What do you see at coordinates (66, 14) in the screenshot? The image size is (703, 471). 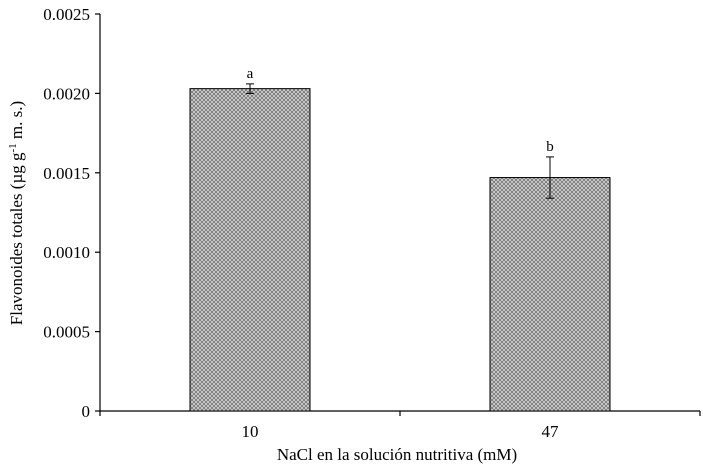 I see `y-tick-label: 0.0025` at bounding box center [66, 14].